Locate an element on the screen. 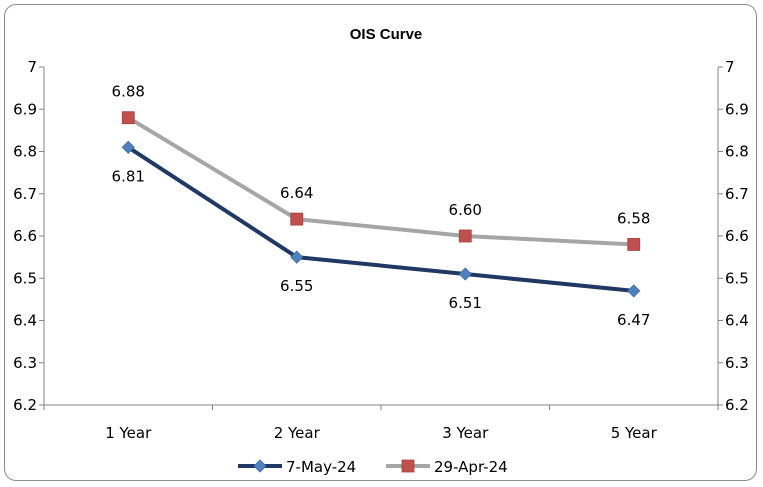  y-tick-label-right: 6.4 is located at coordinates (737, 321).